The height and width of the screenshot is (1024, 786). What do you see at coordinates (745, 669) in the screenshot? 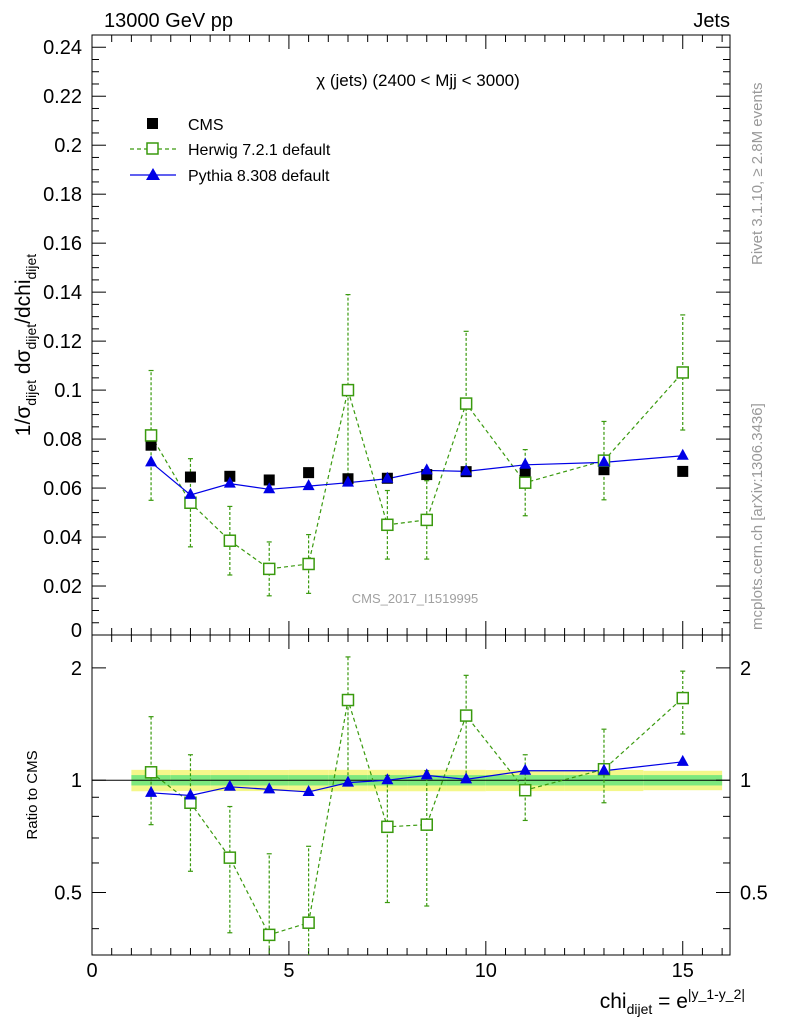
I see `y-tick-label-ratio-right: 2` at bounding box center [745, 669].